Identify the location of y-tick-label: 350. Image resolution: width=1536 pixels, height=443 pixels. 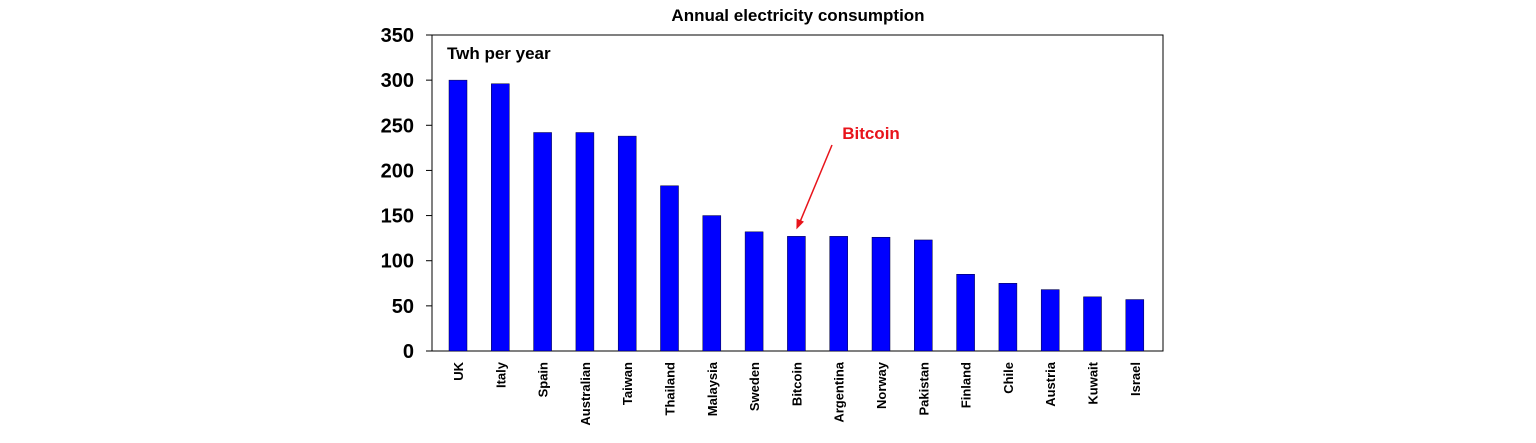
(397, 36).